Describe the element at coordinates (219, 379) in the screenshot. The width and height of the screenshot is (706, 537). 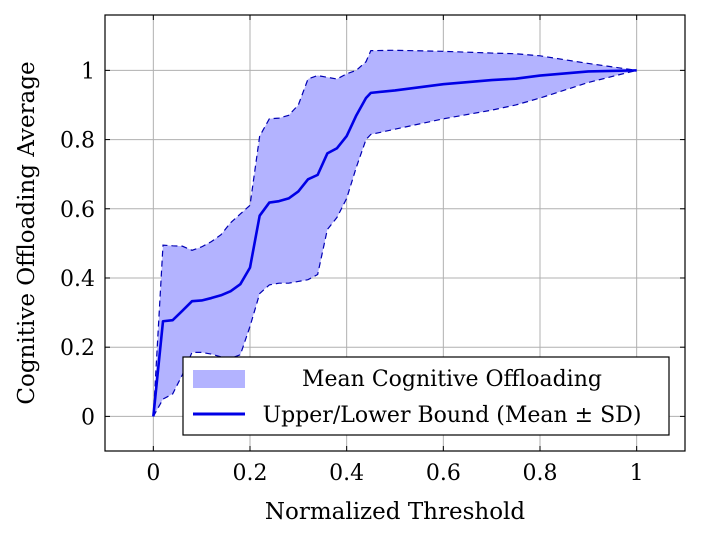
I see `legend-band-swatch` at that location.